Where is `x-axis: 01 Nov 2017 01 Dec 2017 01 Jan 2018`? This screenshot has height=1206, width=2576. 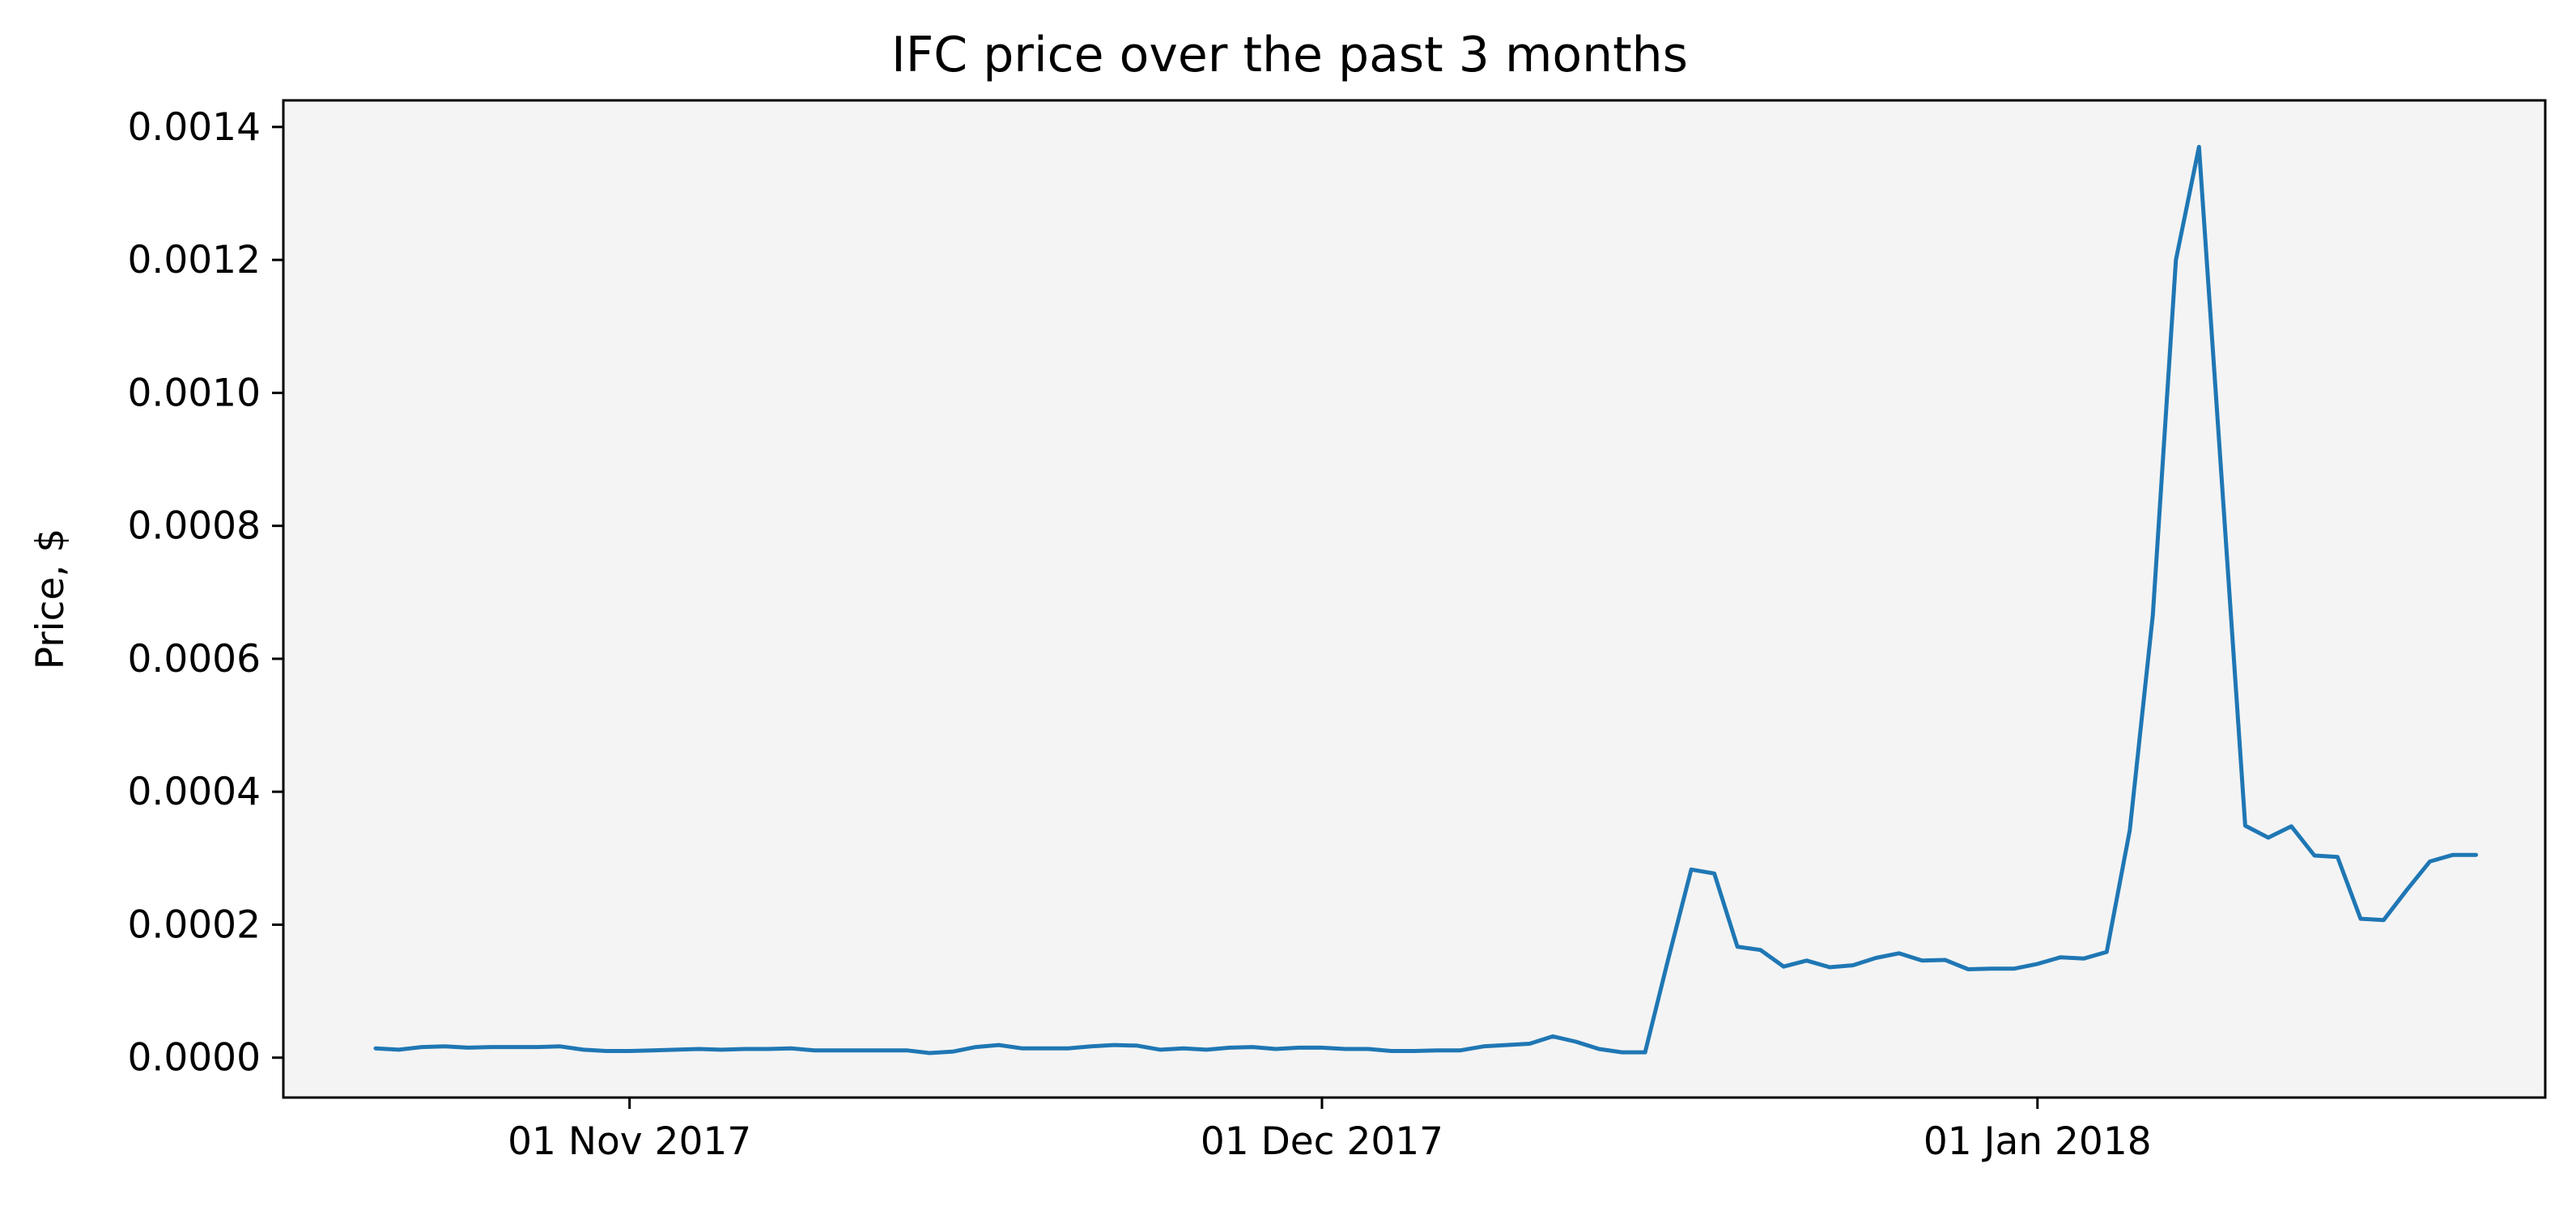
x-axis: 01 Nov 2017 01 Dec 2017 01 Jan 2018 is located at coordinates (1330, 1131).